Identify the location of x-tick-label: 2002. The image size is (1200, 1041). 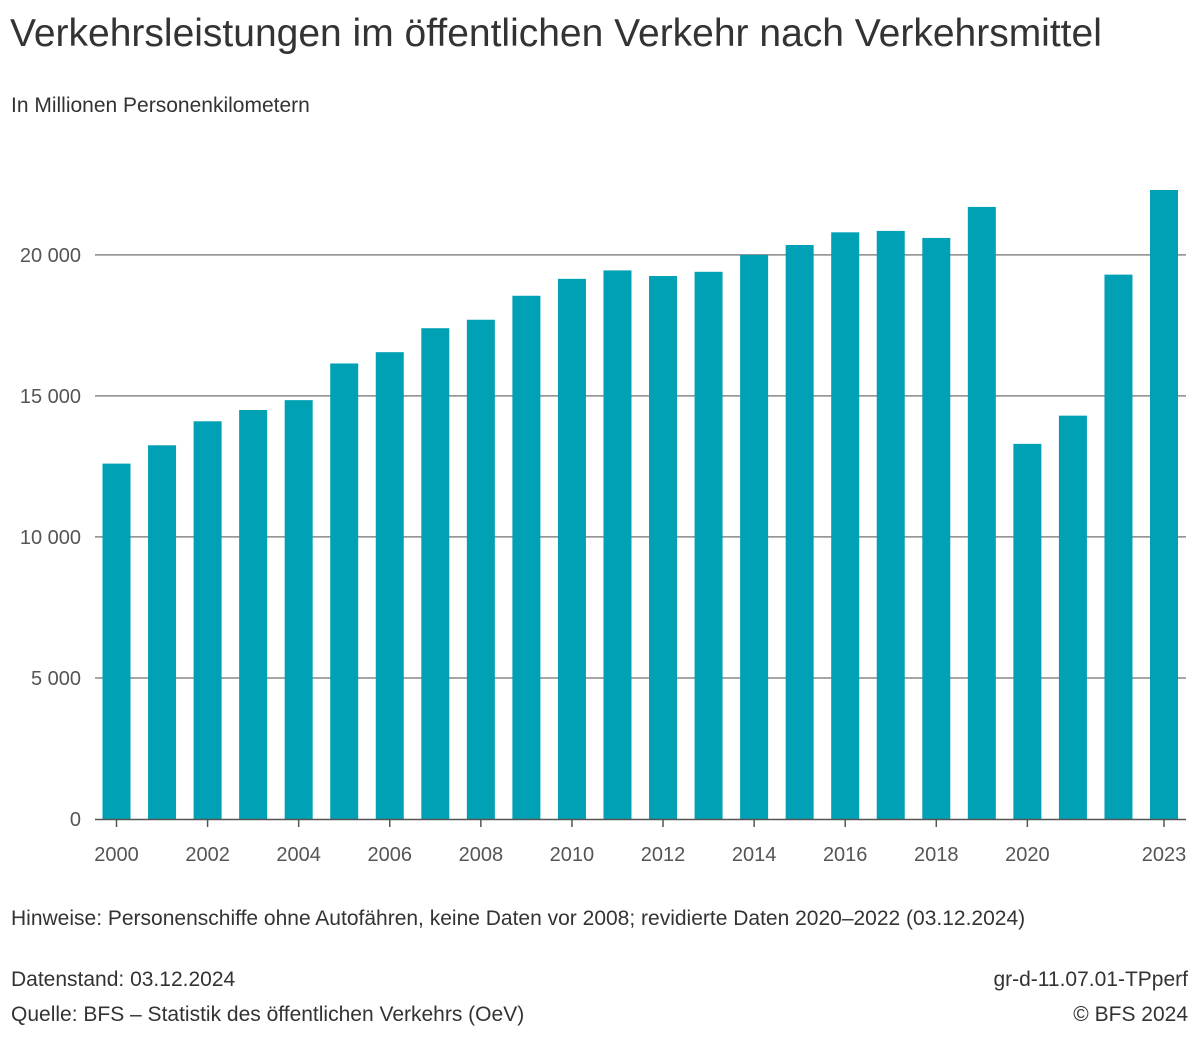
(207, 855).